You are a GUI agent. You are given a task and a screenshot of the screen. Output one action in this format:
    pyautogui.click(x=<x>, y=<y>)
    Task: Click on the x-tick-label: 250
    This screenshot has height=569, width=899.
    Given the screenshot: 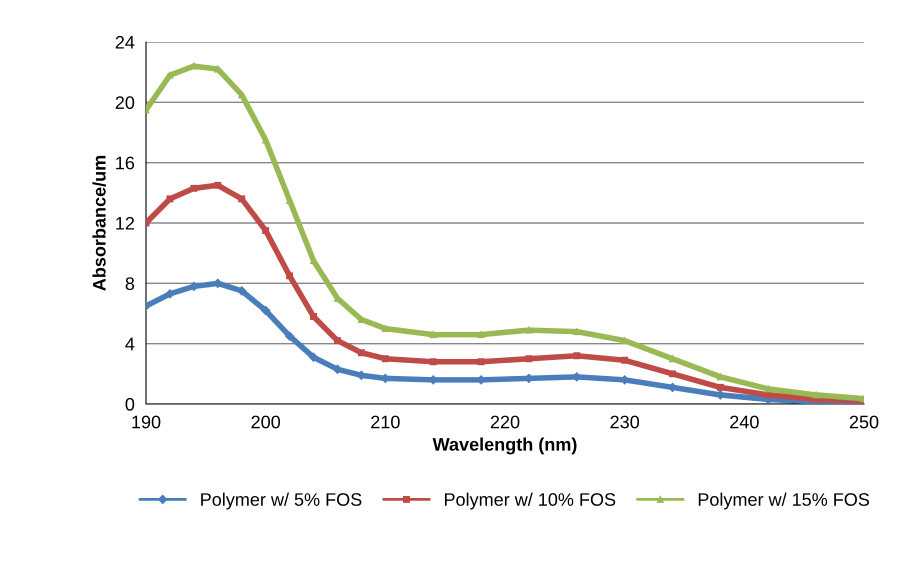 What is the action you would take?
    pyautogui.click(x=864, y=422)
    